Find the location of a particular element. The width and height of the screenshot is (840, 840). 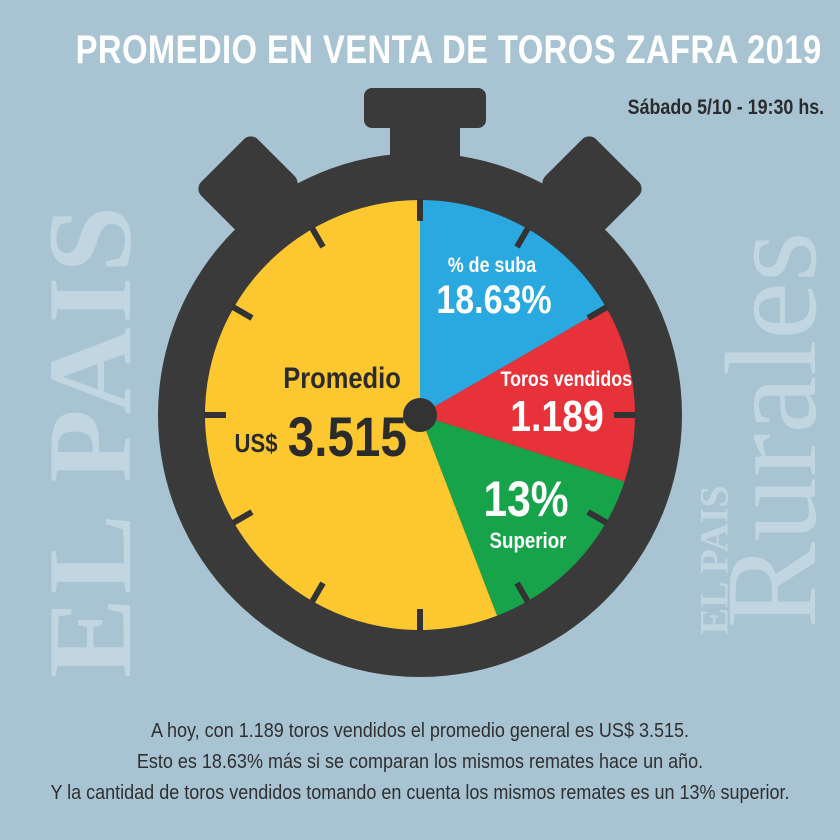

stopwatch-crown is located at coordinates (425, 108).